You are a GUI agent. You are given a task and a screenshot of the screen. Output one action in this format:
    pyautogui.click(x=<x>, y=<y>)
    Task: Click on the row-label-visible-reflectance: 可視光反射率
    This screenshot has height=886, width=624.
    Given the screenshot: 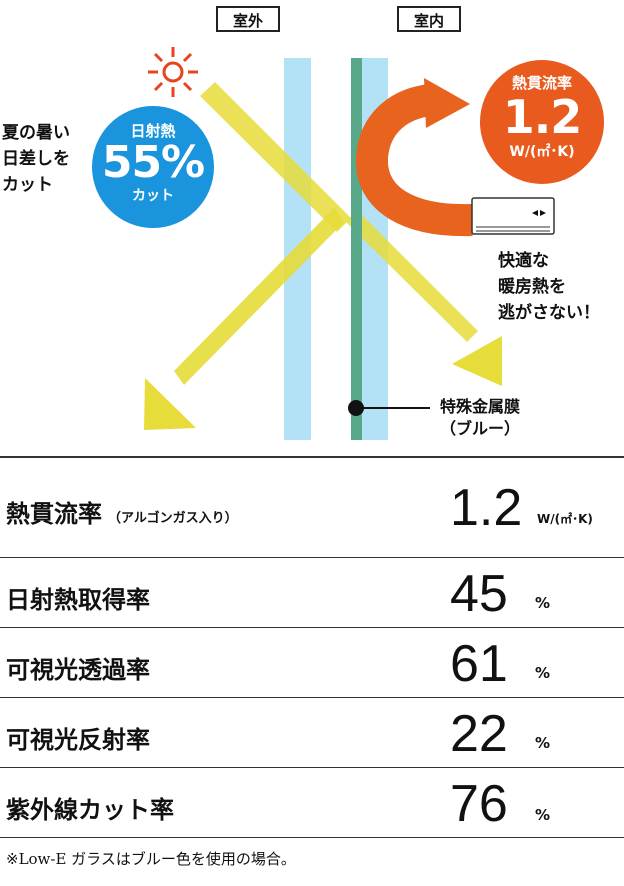 What is the action you would take?
    pyautogui.click(x=78, y=740)
    